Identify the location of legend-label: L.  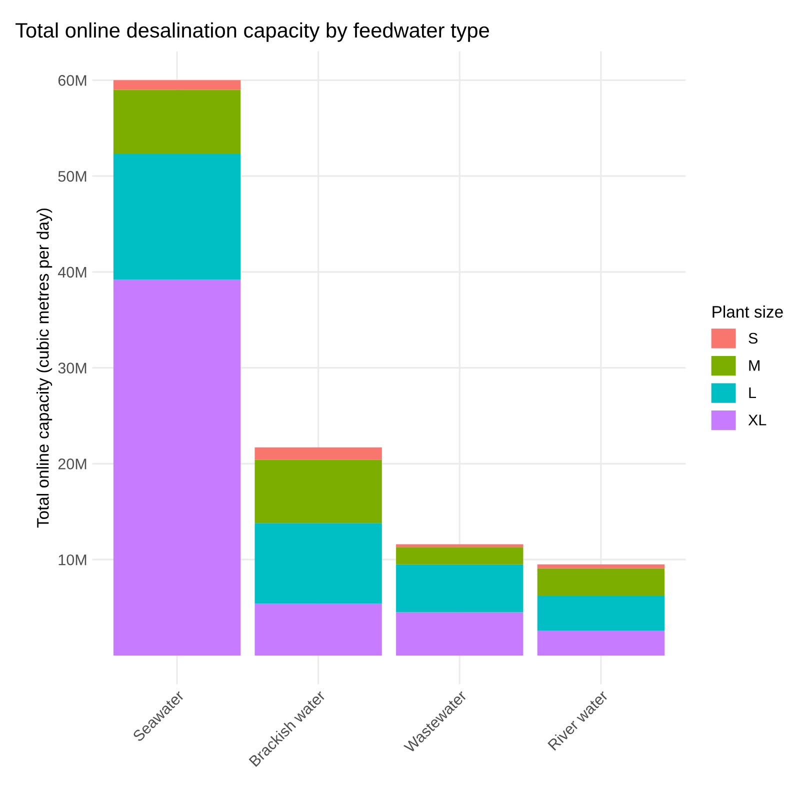
(752, 393).